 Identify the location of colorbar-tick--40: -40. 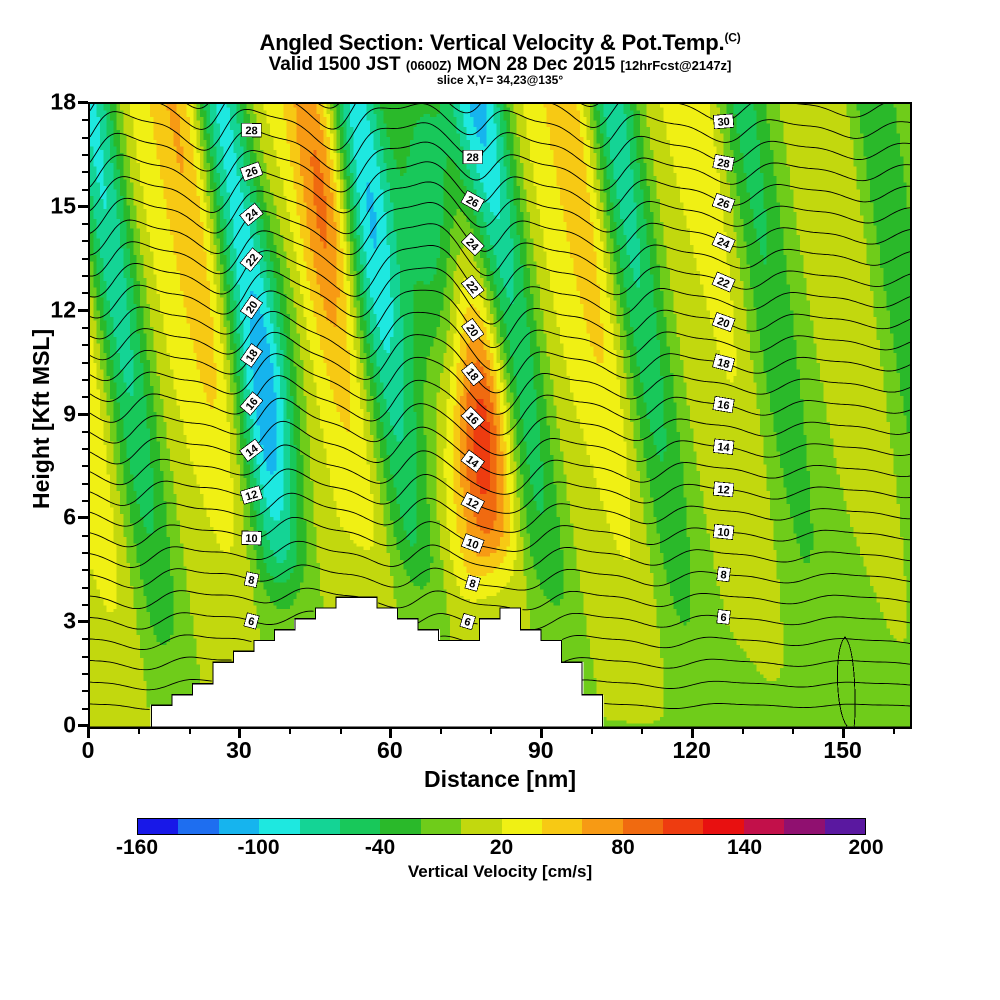
(380, 847).